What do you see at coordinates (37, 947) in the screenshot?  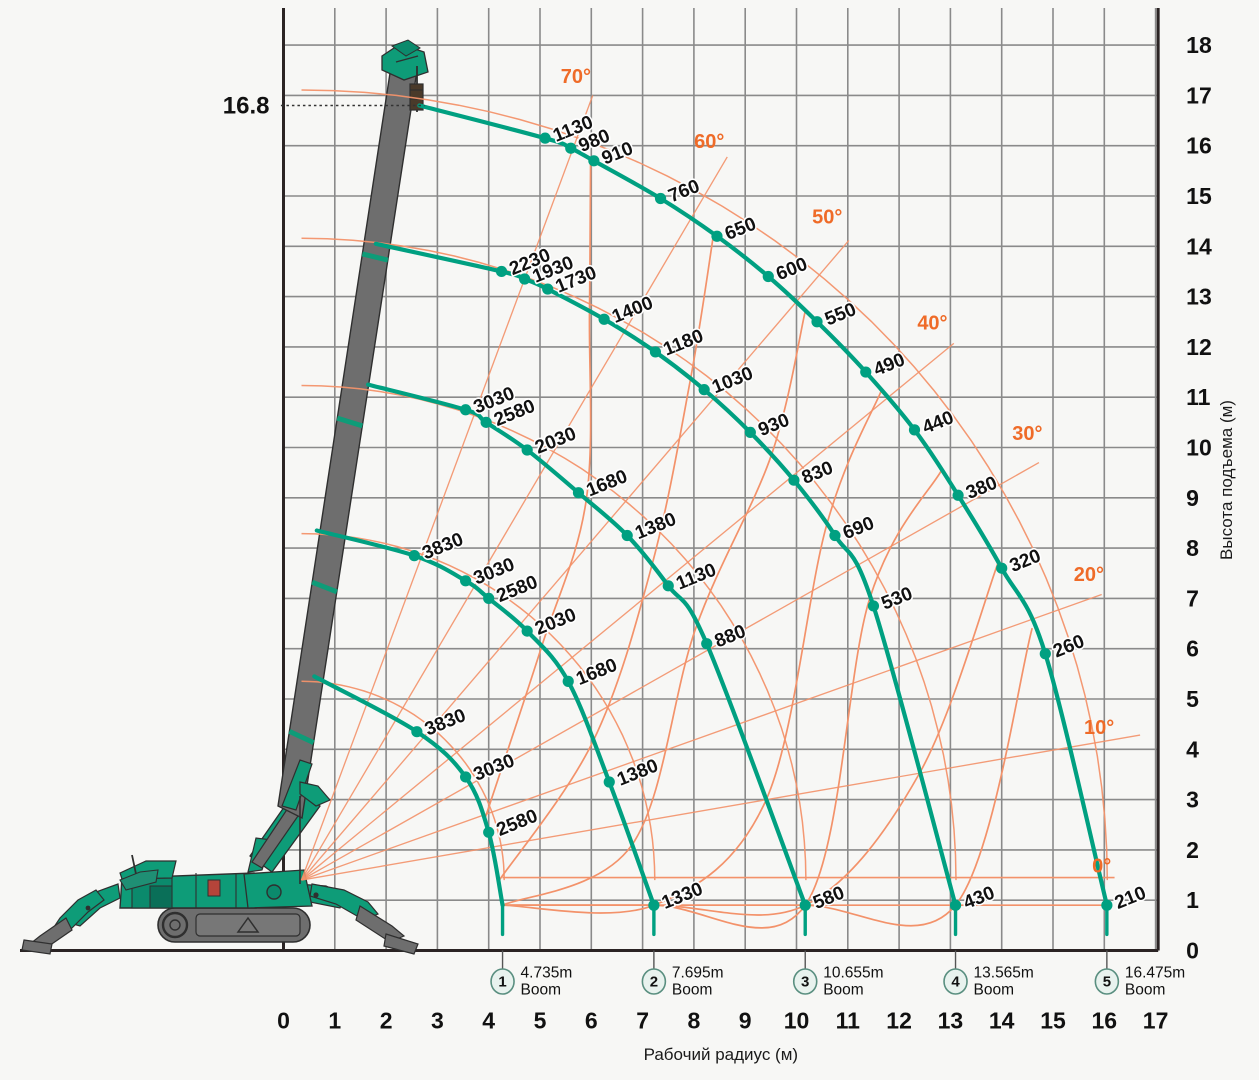 I see `outrigger-left-pad` at bounding box center [37, 947].